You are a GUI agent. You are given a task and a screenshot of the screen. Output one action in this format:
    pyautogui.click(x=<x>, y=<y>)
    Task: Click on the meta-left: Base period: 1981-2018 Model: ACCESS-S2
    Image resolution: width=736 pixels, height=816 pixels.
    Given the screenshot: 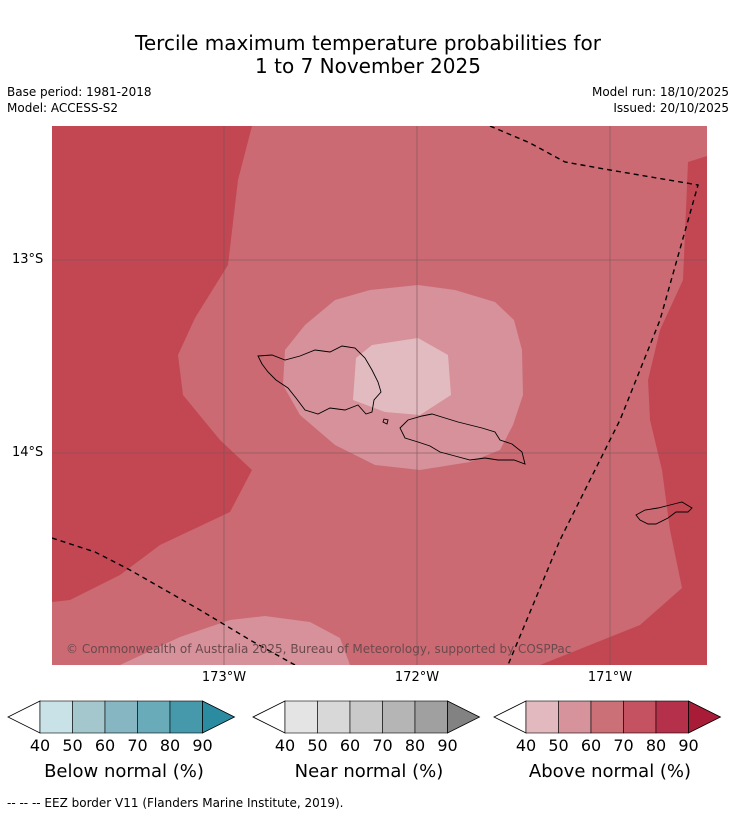 What is the action you would take?
    pyautogui.click(x=79, y=100)
    